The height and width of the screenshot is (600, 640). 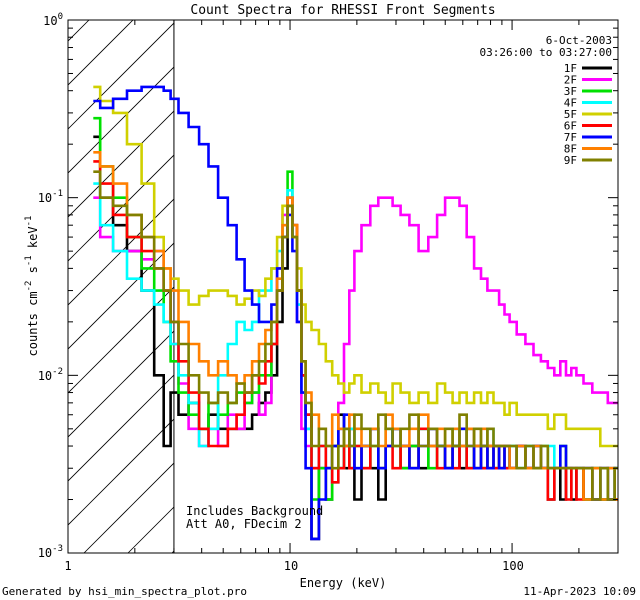 I want to click on annotation-background: Includes Background, so click(x=254, y=511).